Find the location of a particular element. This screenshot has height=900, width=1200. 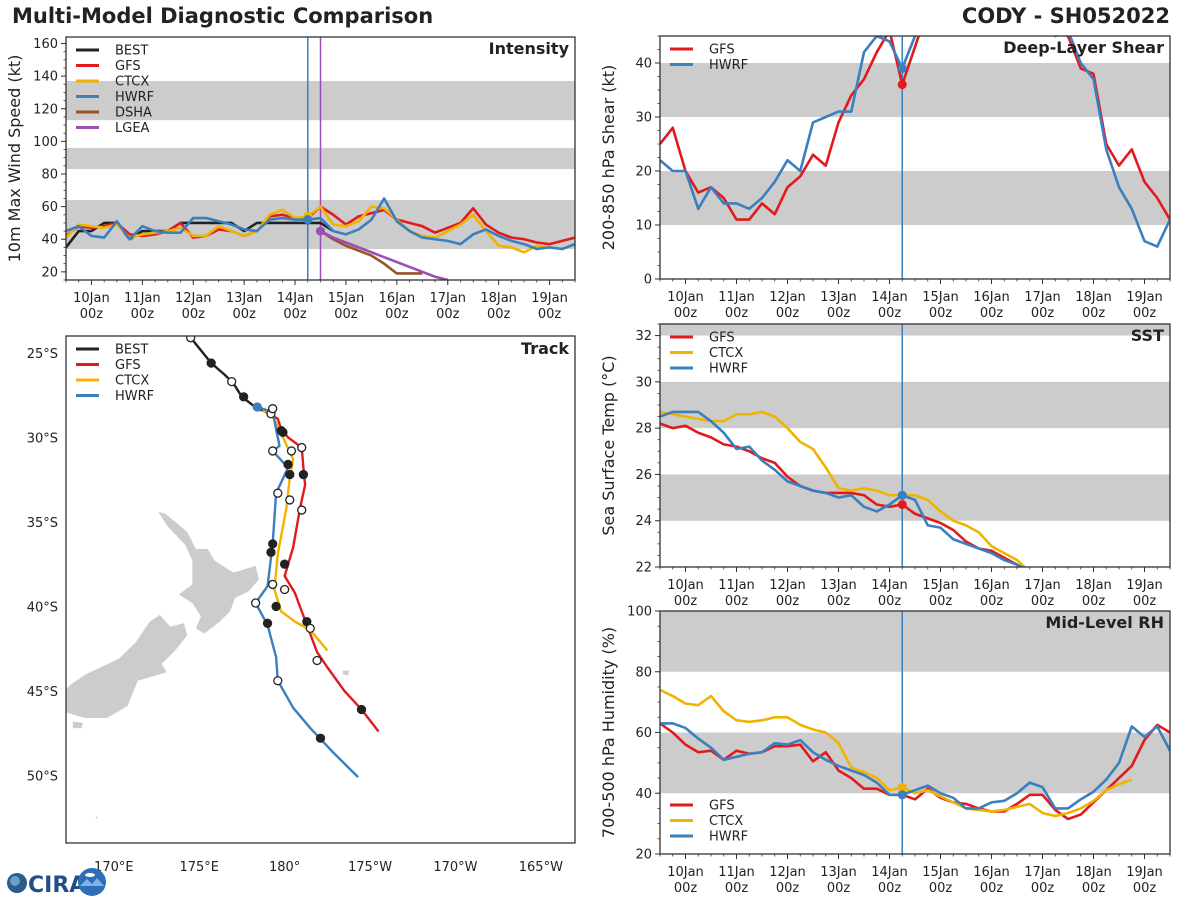

x-tick-label-date: 13Jan is located at coordinates (838, 872).